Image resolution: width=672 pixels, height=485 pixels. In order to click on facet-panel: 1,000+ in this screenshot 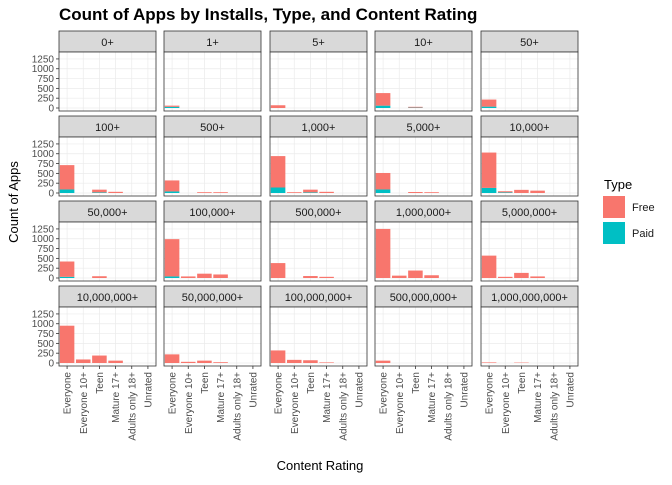, I will do `click(318, 156)`.